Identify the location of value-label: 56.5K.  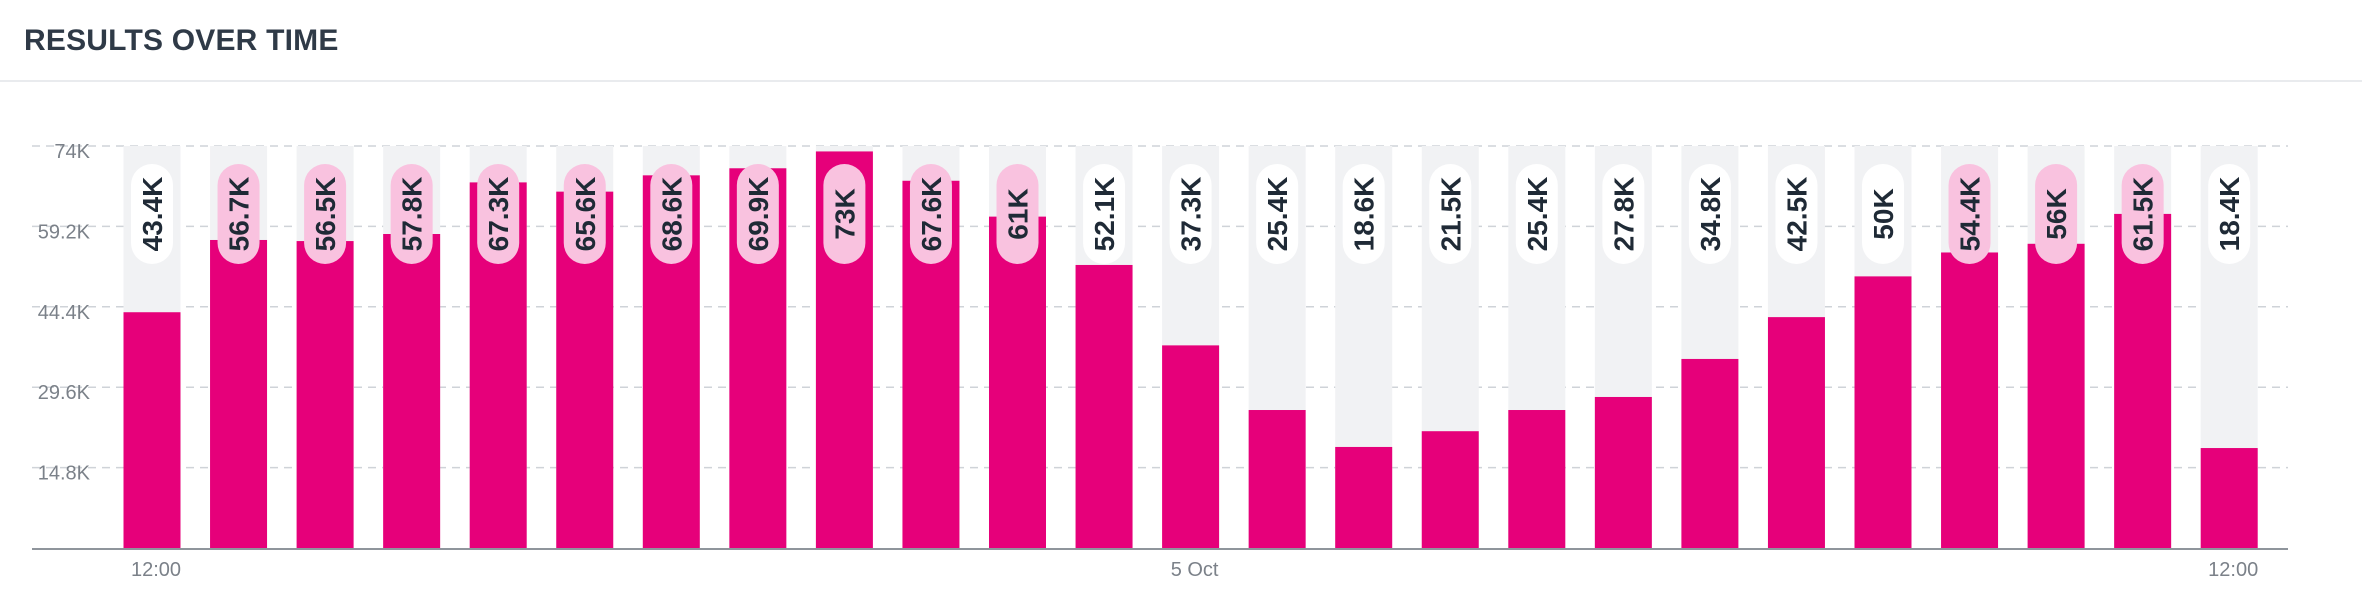
(325, 214).